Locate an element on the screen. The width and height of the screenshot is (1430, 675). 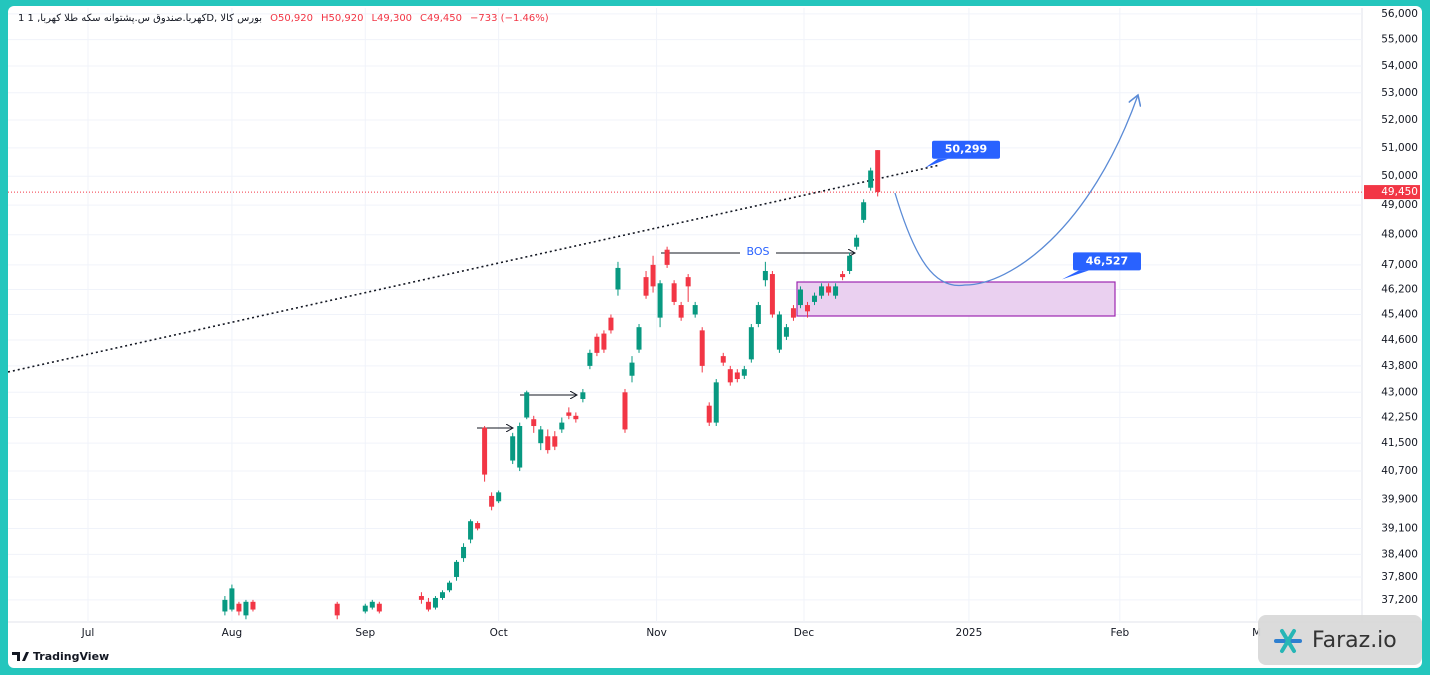
demand-zone is located at coordinates (956, 299).